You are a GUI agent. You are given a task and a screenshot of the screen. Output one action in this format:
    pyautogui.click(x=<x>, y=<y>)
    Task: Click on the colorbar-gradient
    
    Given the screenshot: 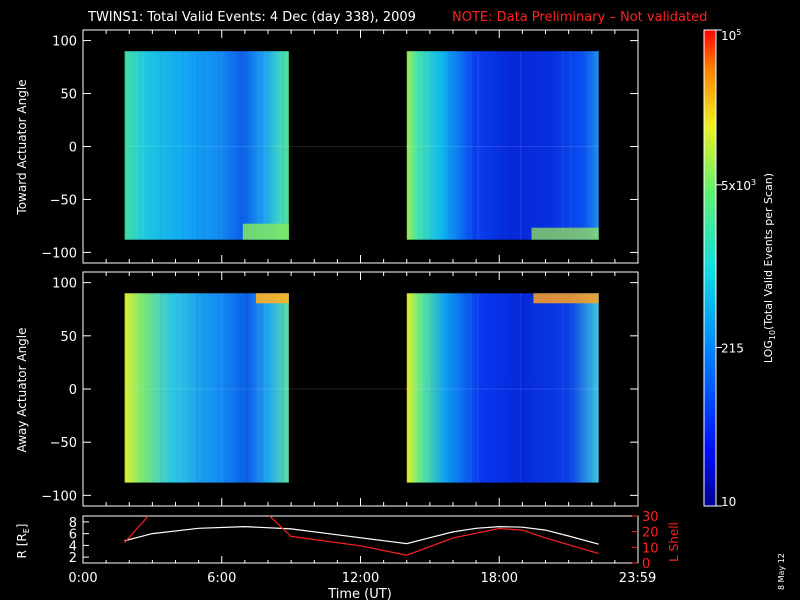 What is the action you would take?
    pyautogui.click(x=710, y=268)
    